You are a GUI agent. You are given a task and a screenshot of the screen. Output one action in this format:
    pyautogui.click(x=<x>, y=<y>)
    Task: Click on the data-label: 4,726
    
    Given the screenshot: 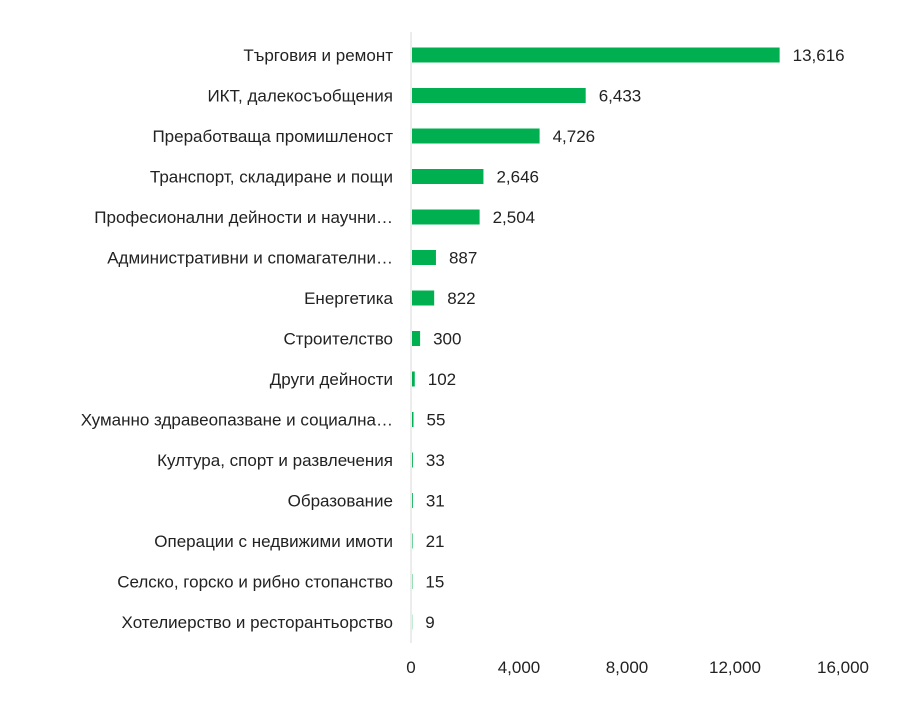 What is the action you would take?
    pyautogui.click(x=574, y=136)
    